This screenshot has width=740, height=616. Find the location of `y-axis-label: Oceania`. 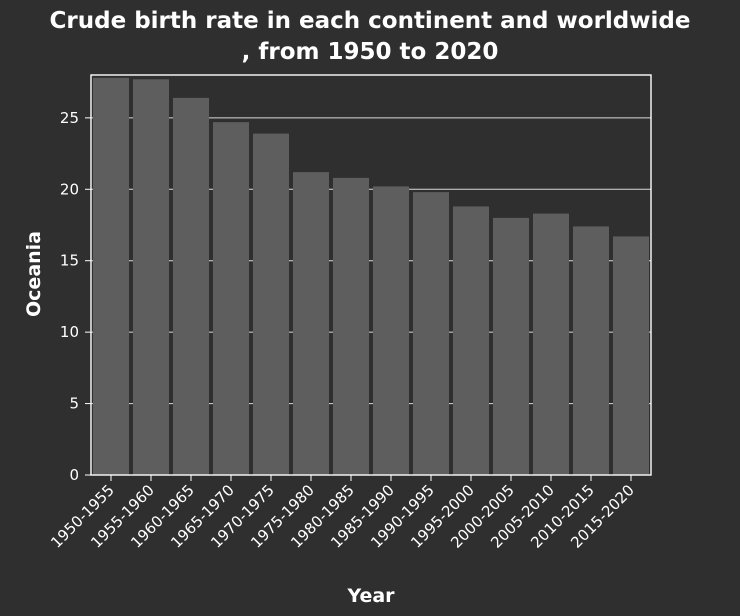

y-axis-label: Oceania is located at coordinates (34, 274).